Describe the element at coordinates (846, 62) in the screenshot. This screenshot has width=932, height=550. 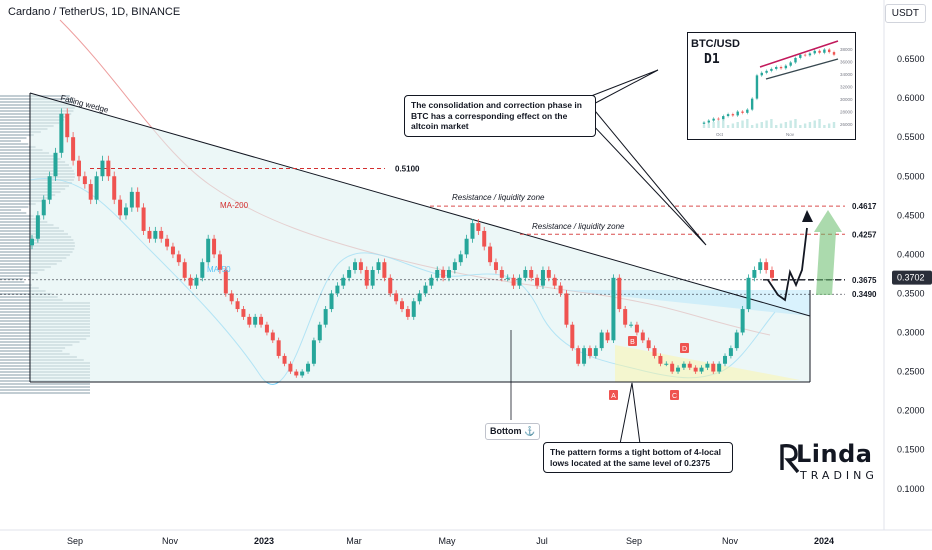
I see `btc-inset-y-tick: 36000` at that location.